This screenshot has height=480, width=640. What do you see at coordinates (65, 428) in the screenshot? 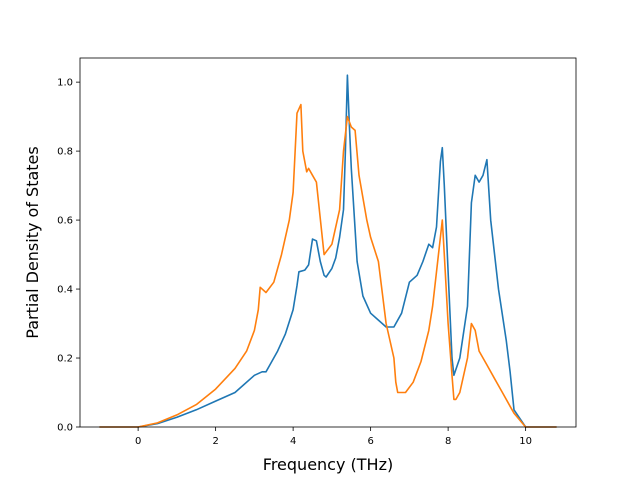
I see `y-tick-label: 0.0` at bounding box center [65, 428].